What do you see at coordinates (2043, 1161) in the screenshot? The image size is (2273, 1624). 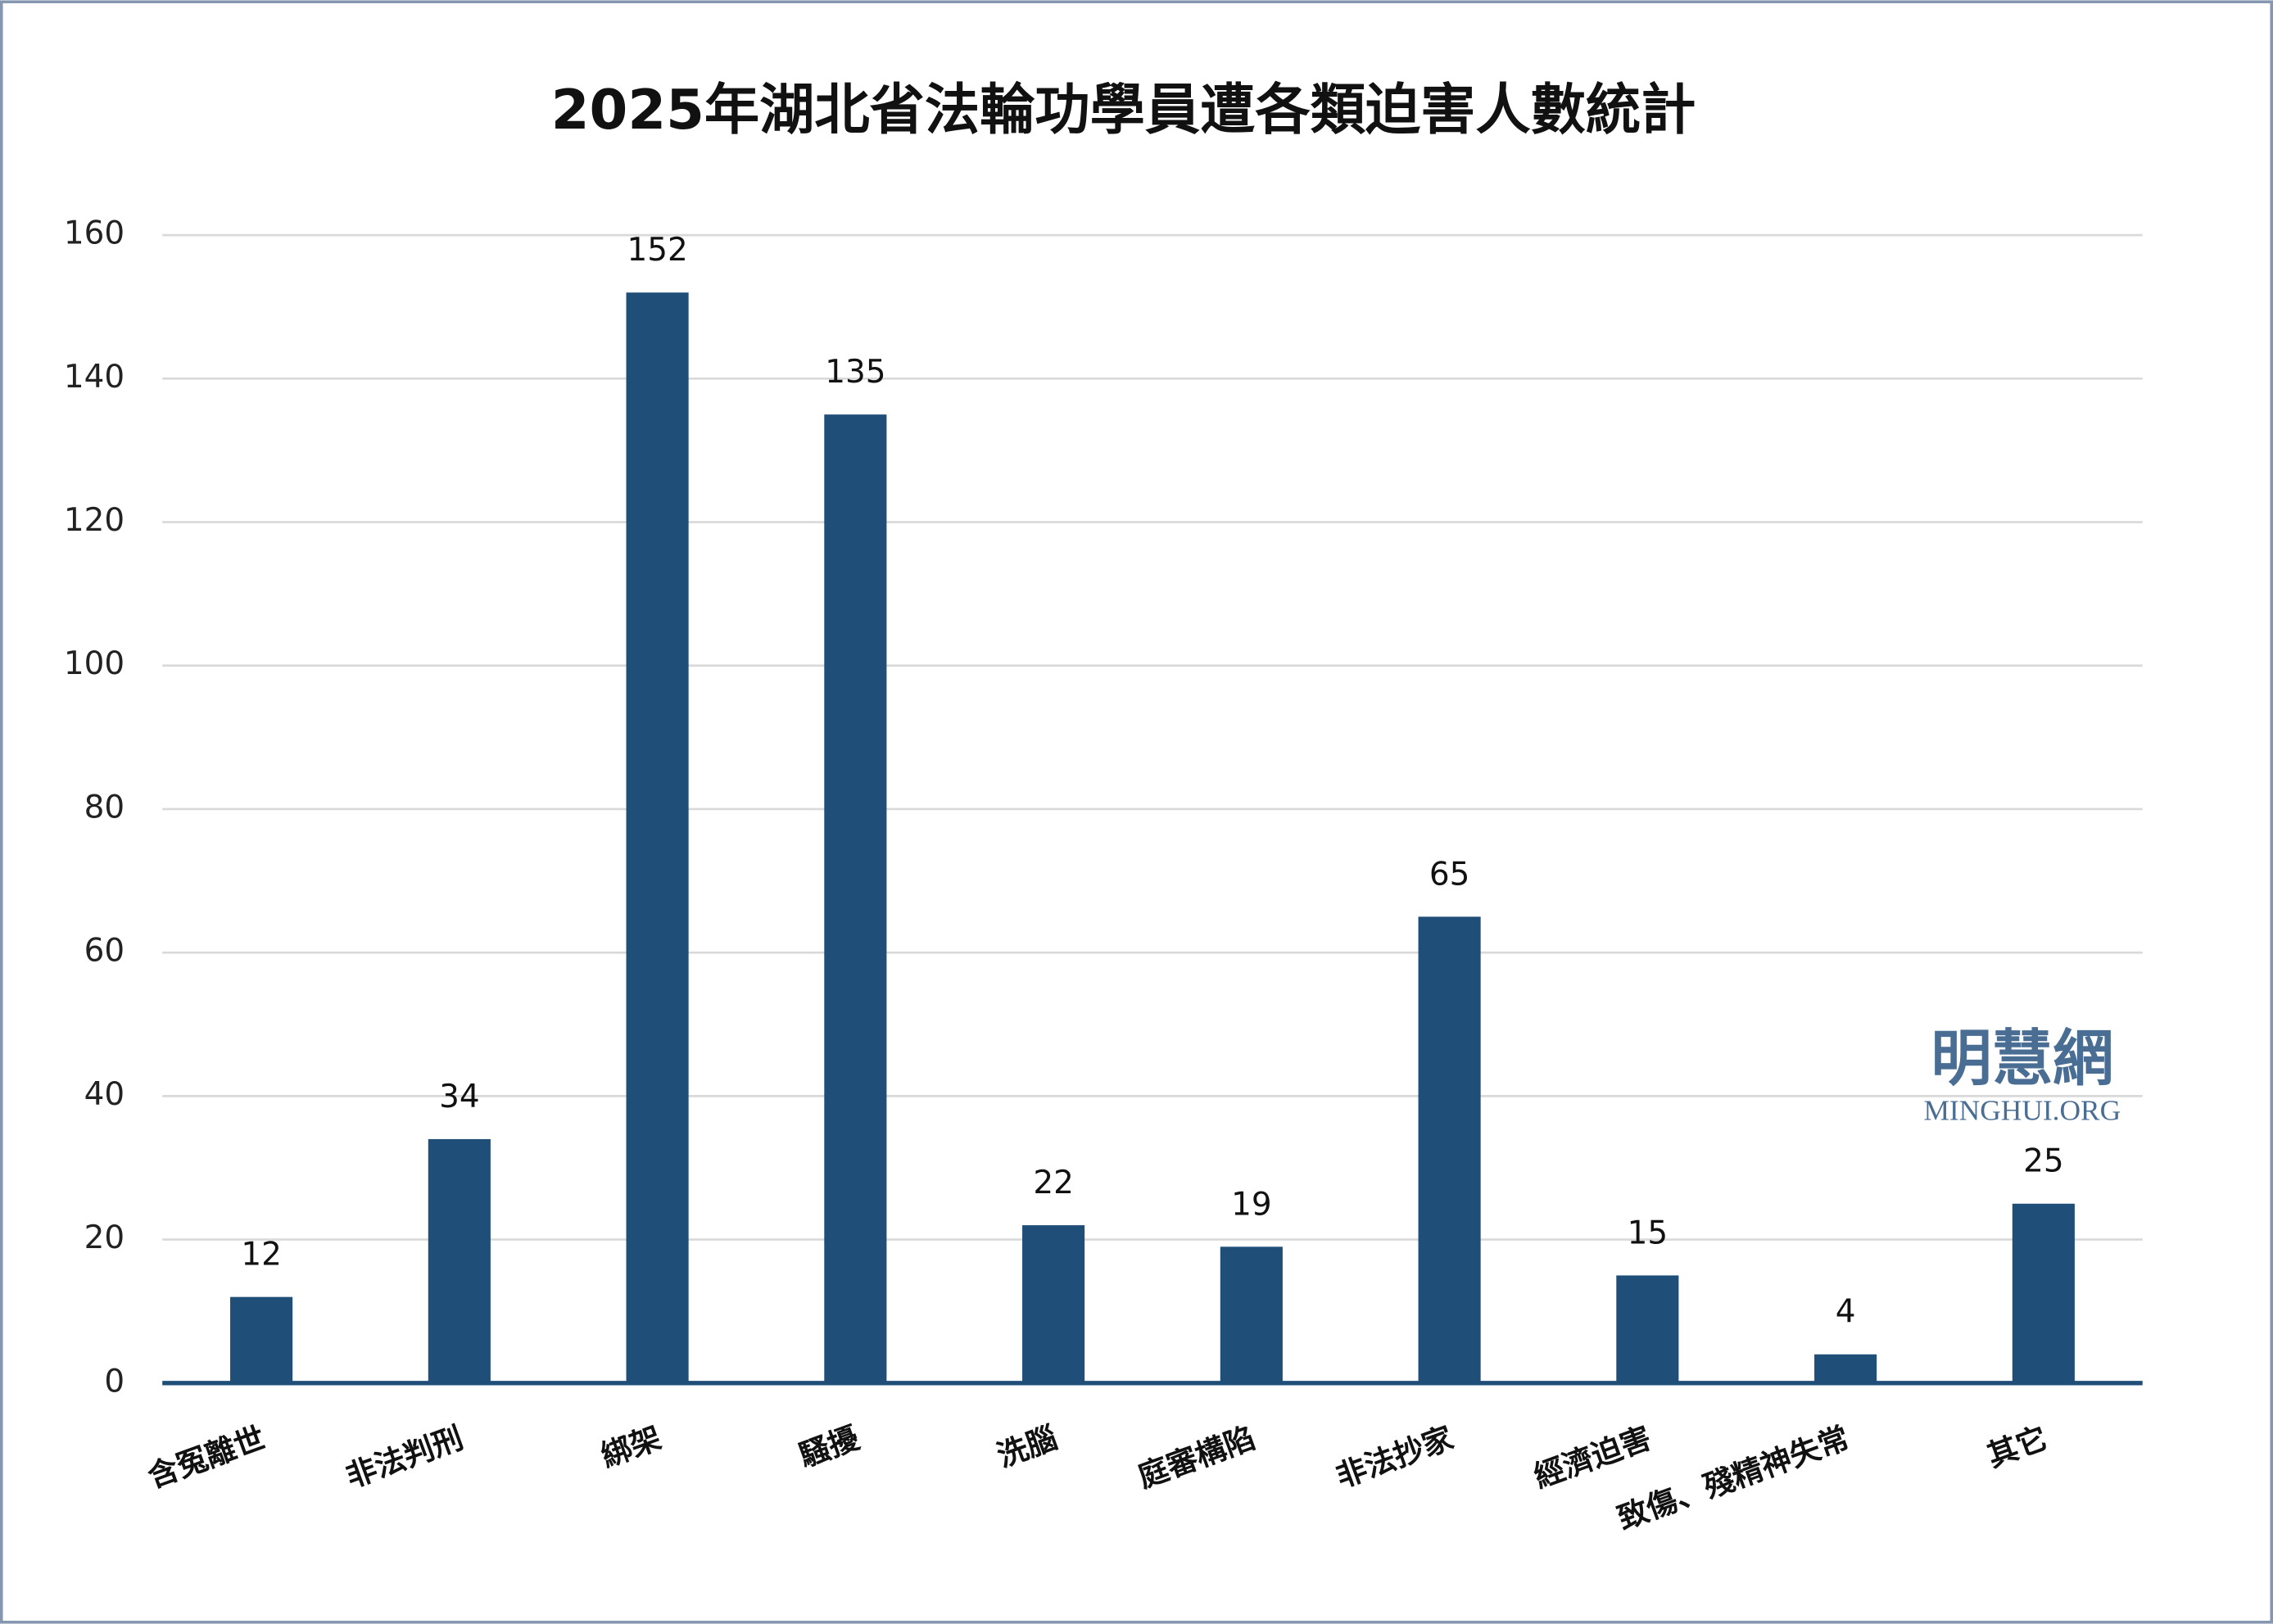 I see `value-label: 25` at bounding box center [2043, 1161].